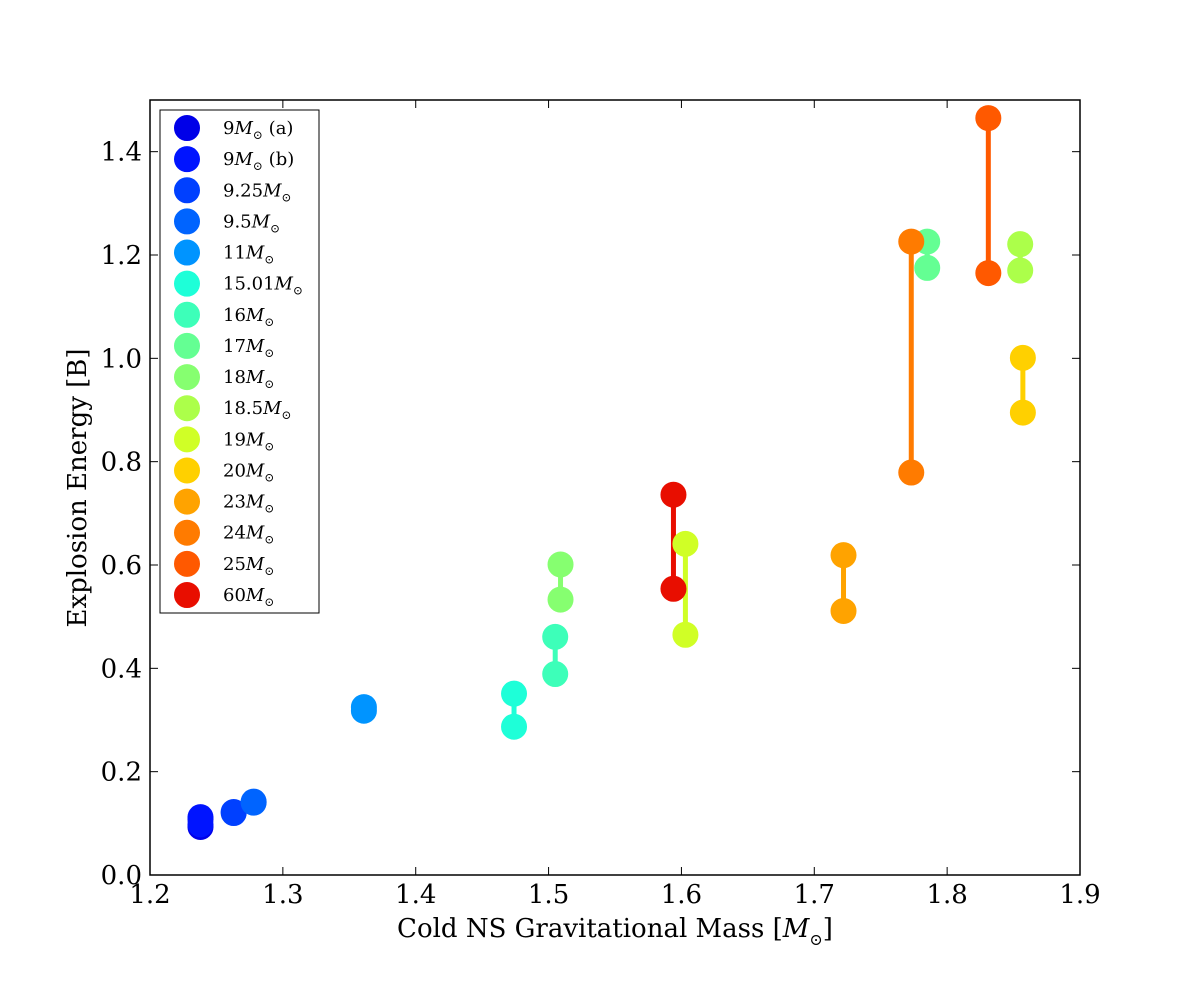 The width and height of the screenshot is (1200, 1000). Describe the element at coordinates (121, 566) in the screenshot. I see `y-tick-label: 0.6` at that location.